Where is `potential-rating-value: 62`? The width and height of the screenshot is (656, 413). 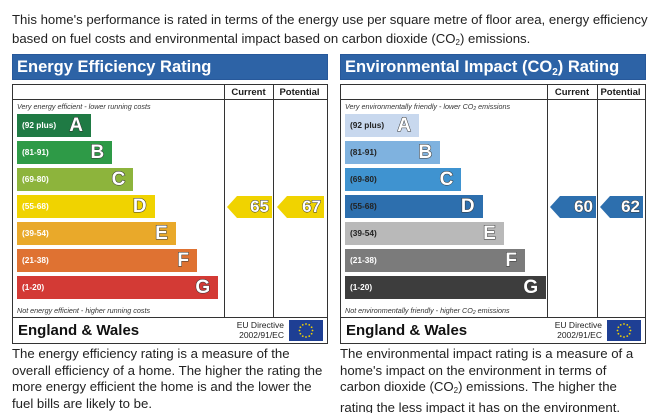
potential-rating-value: 62 is located at coordinates (631, 207).